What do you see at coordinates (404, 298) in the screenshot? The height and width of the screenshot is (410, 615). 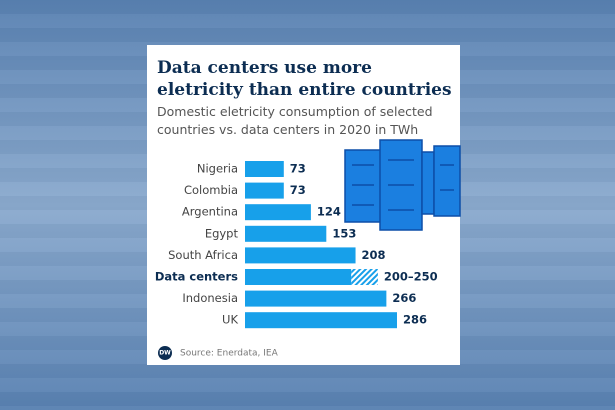 I see `value-label: 266` at bounding box center [404, 298].